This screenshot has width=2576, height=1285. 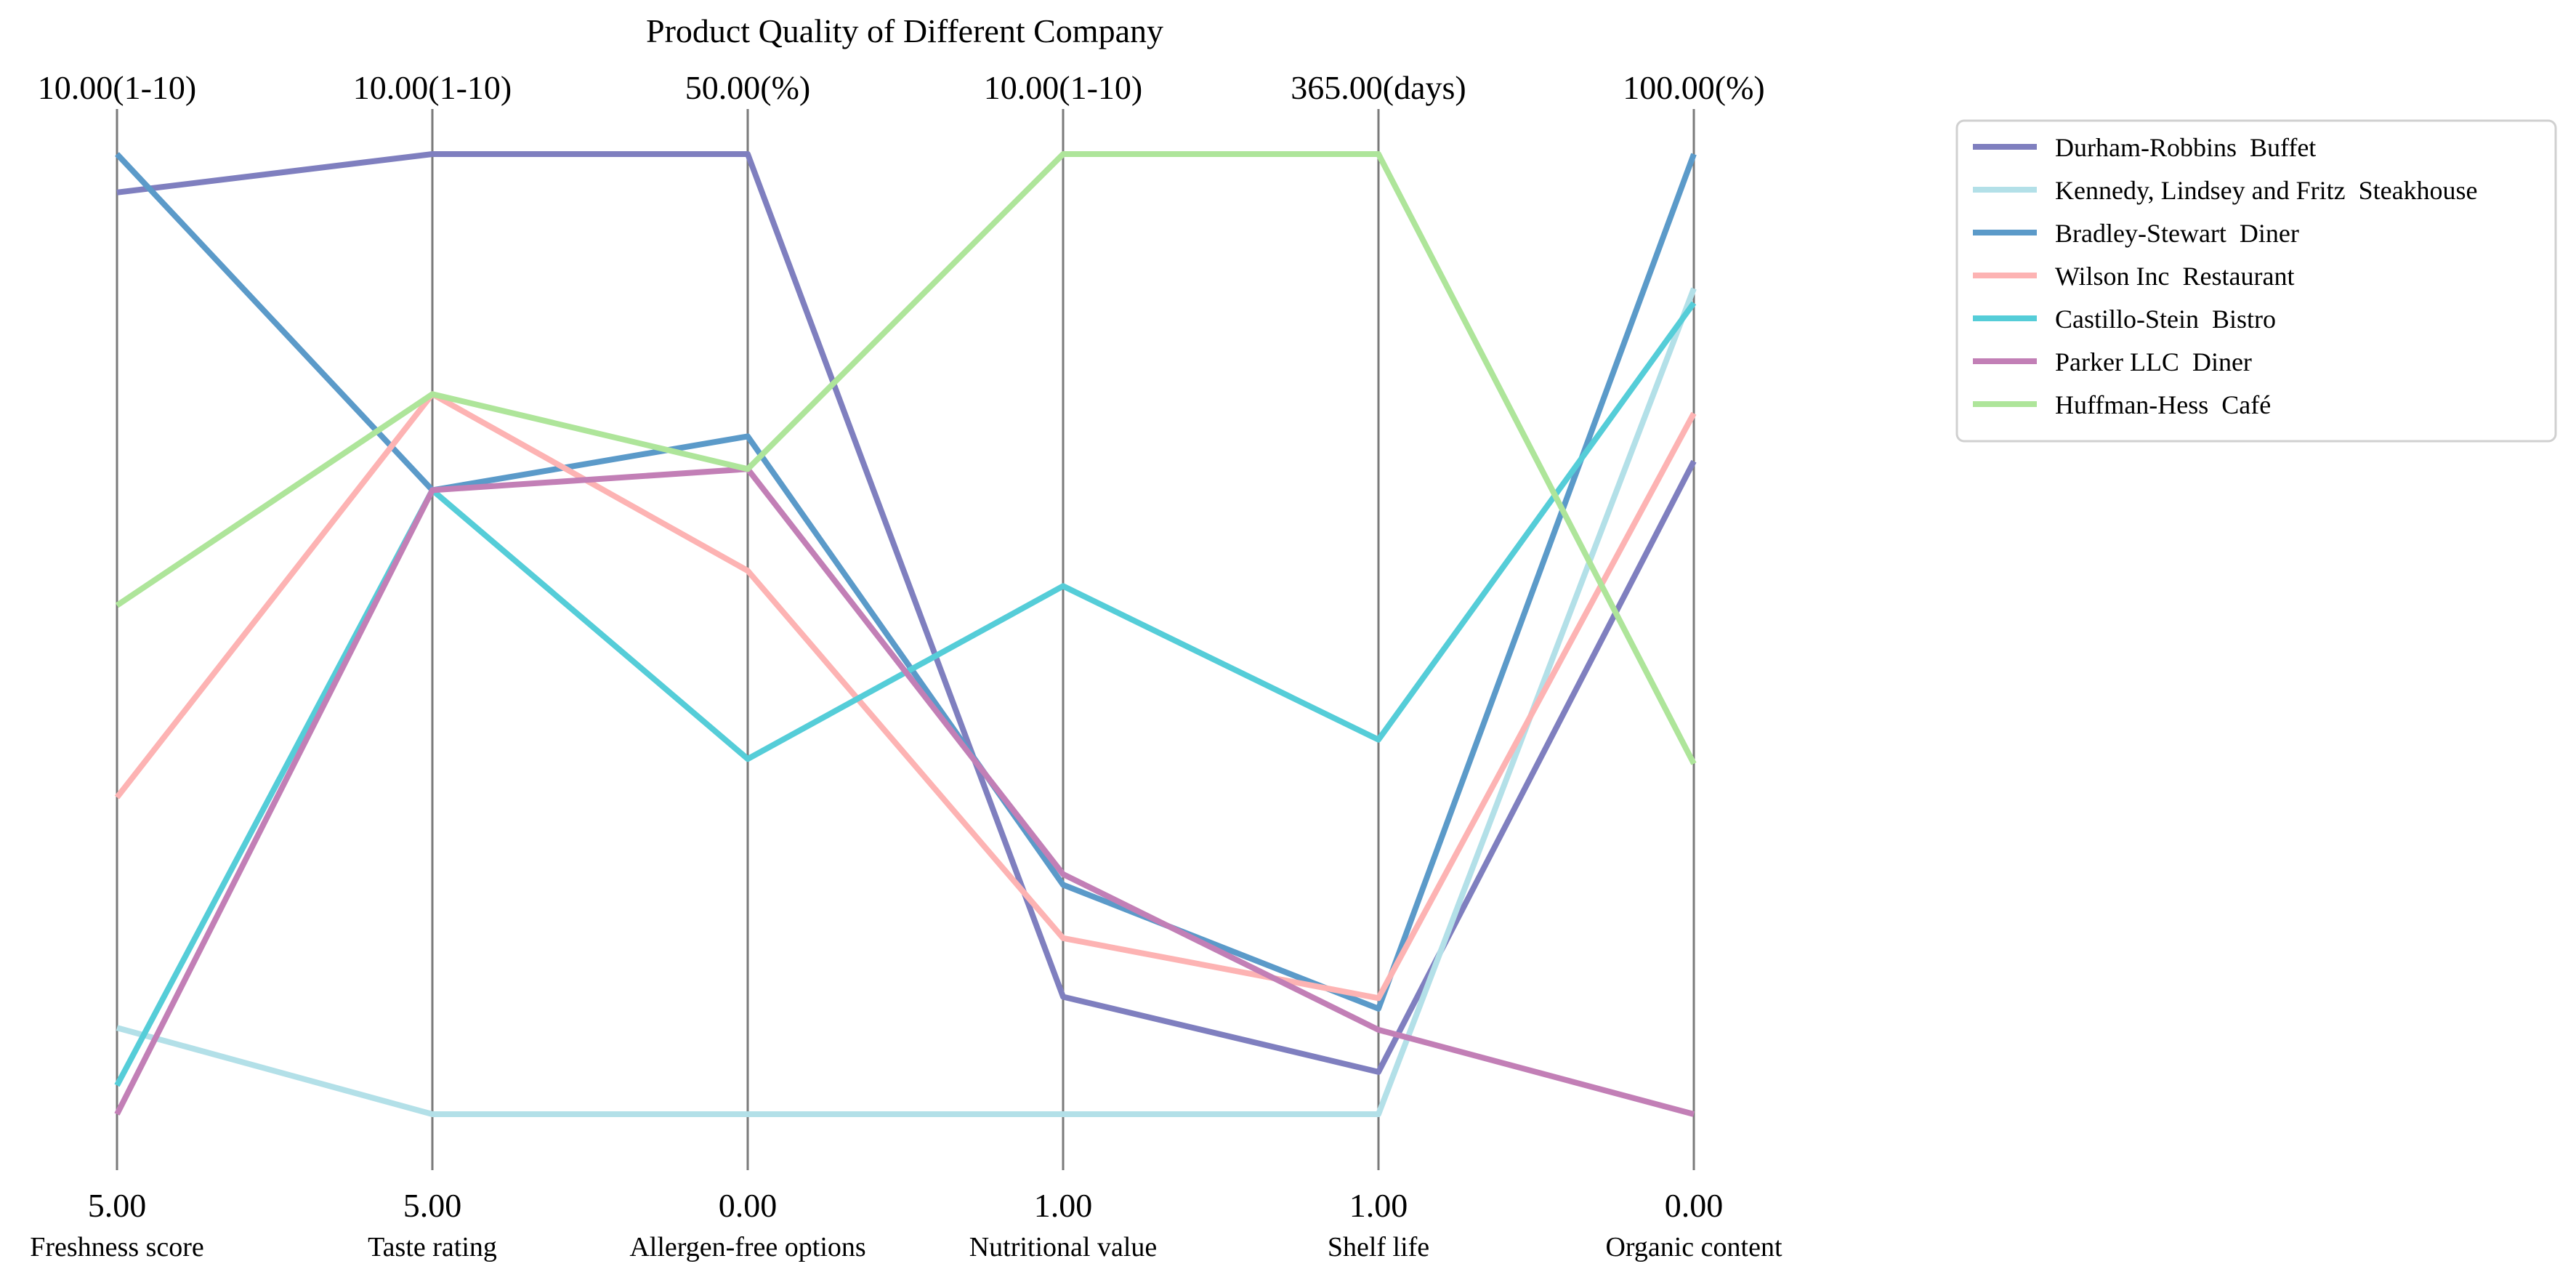 What do you see at coordinates (1379, 1205) in the screenshot?
I see `axis-min-label-shelf-life: 1.00` at bounding box center [1379, 1205].